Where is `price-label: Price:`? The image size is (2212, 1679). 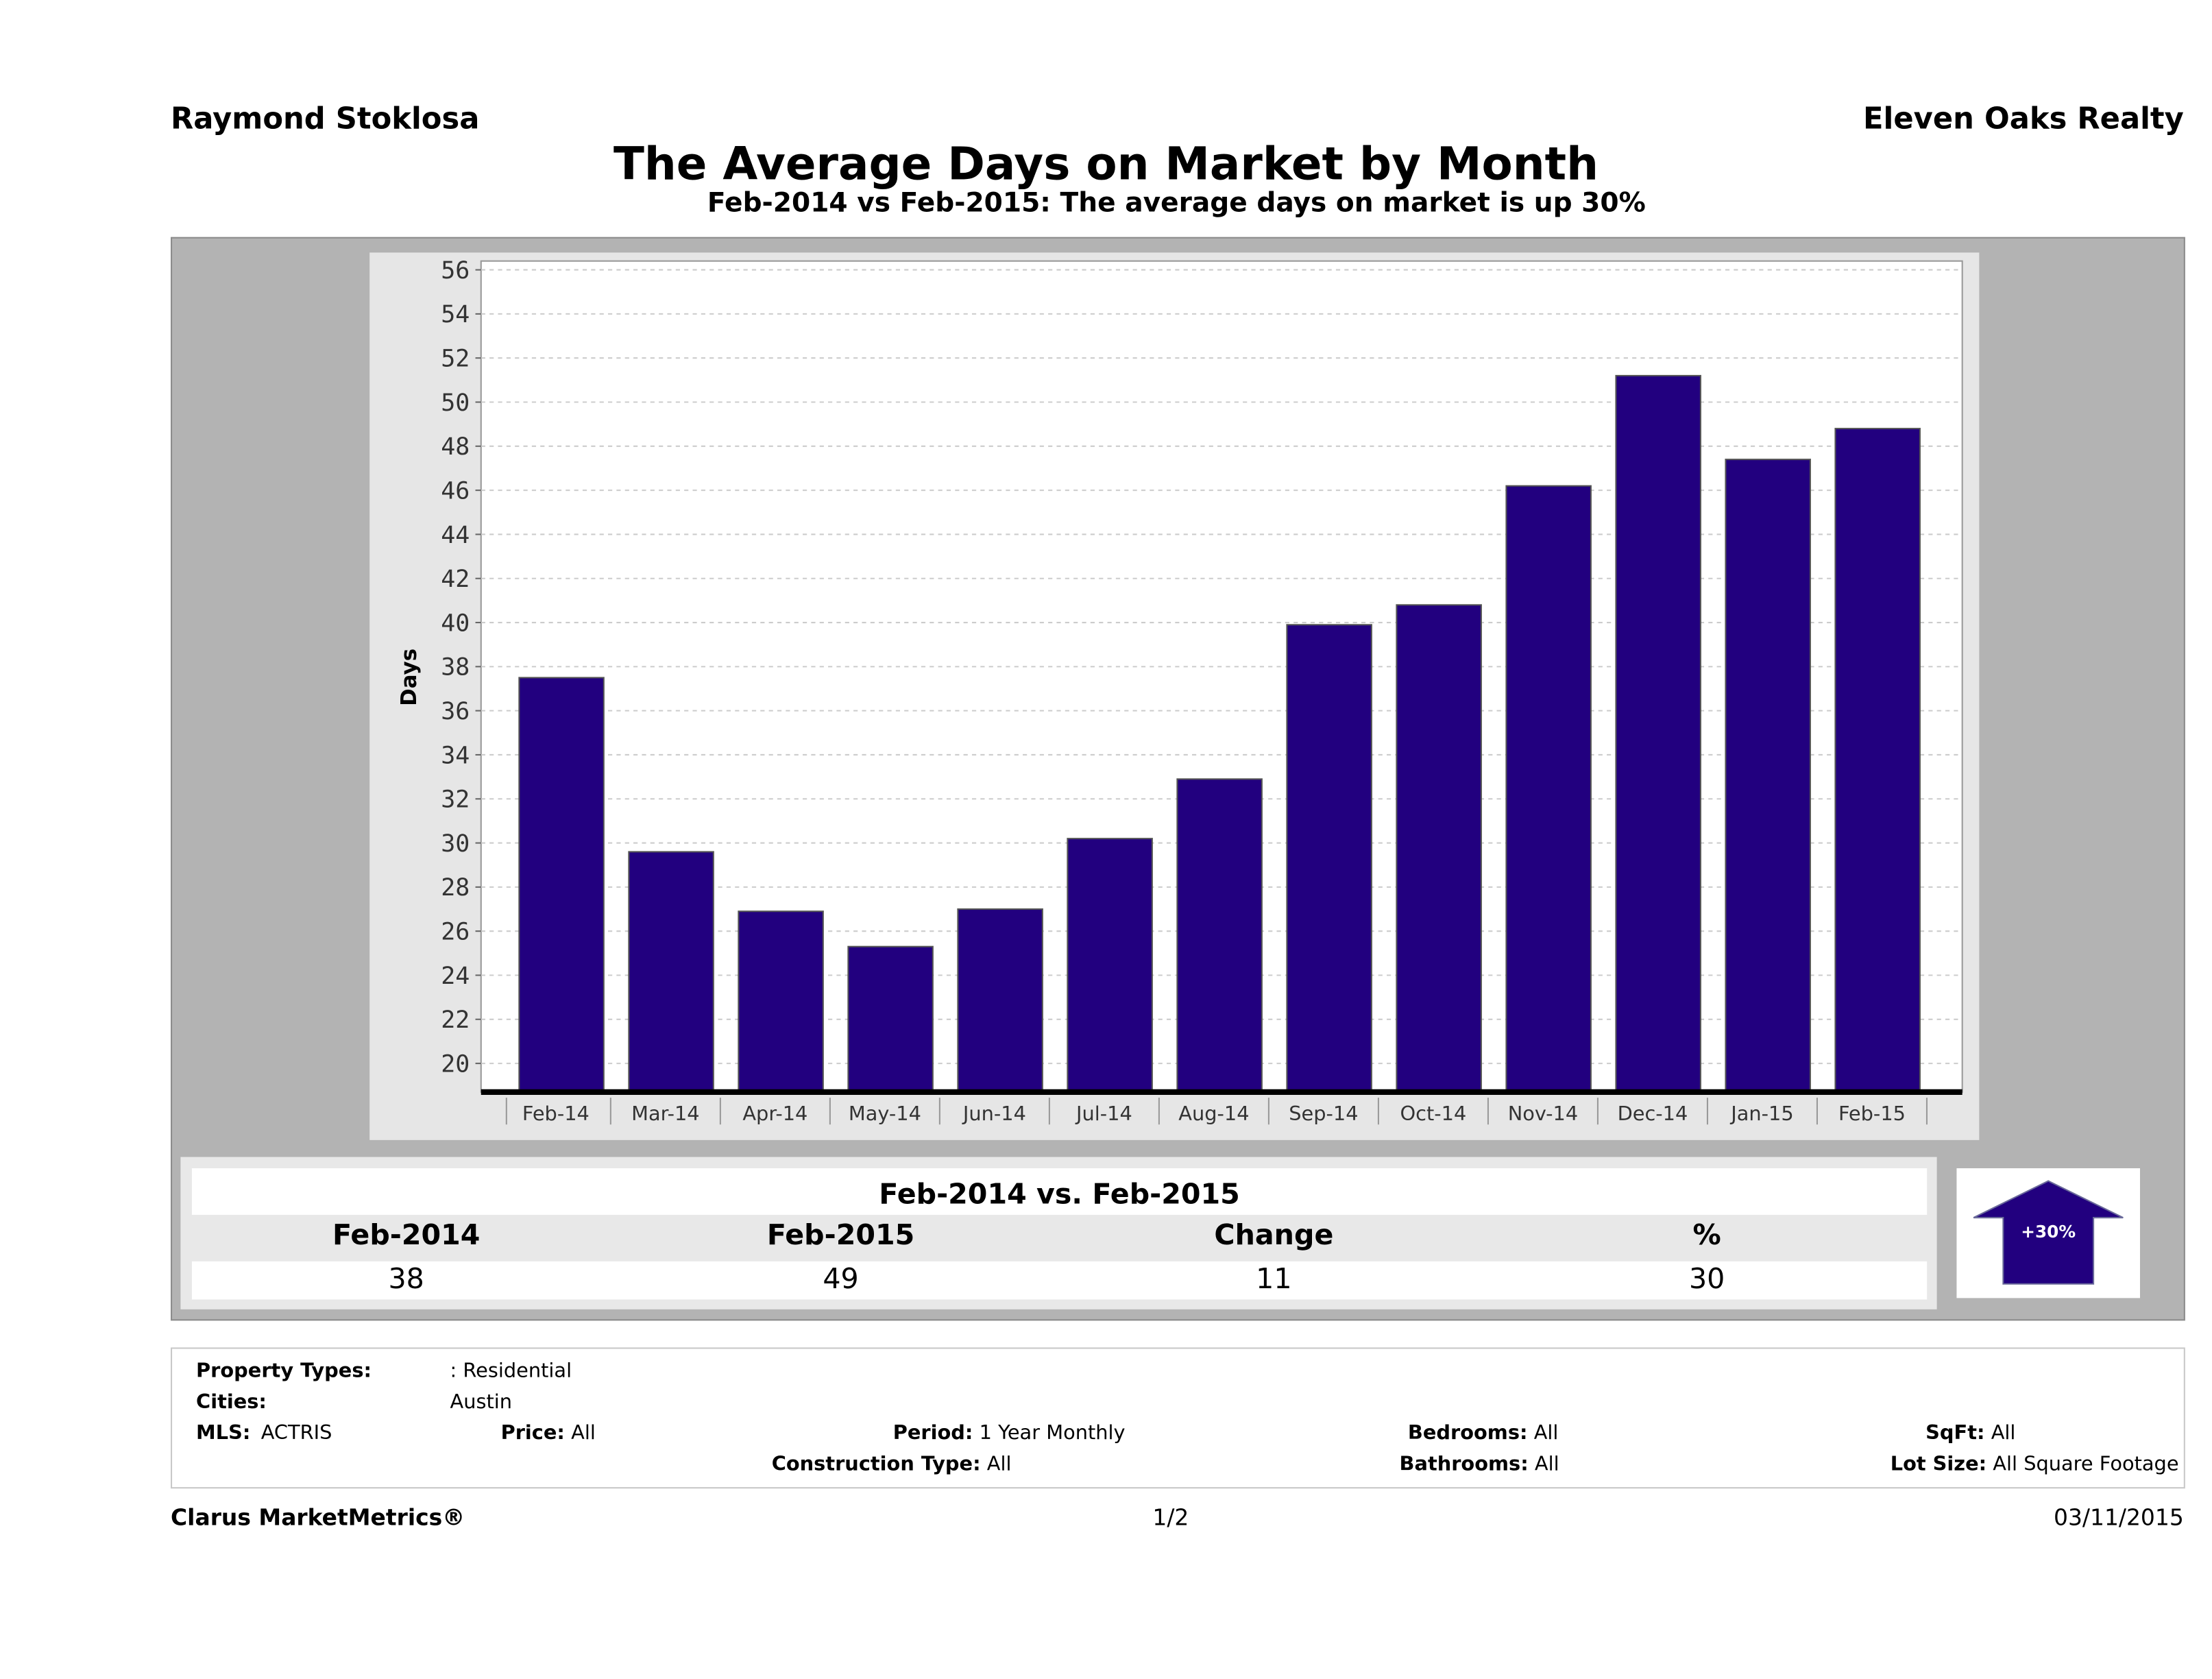 price-label: Price: is located at coordinates (533, 1433).